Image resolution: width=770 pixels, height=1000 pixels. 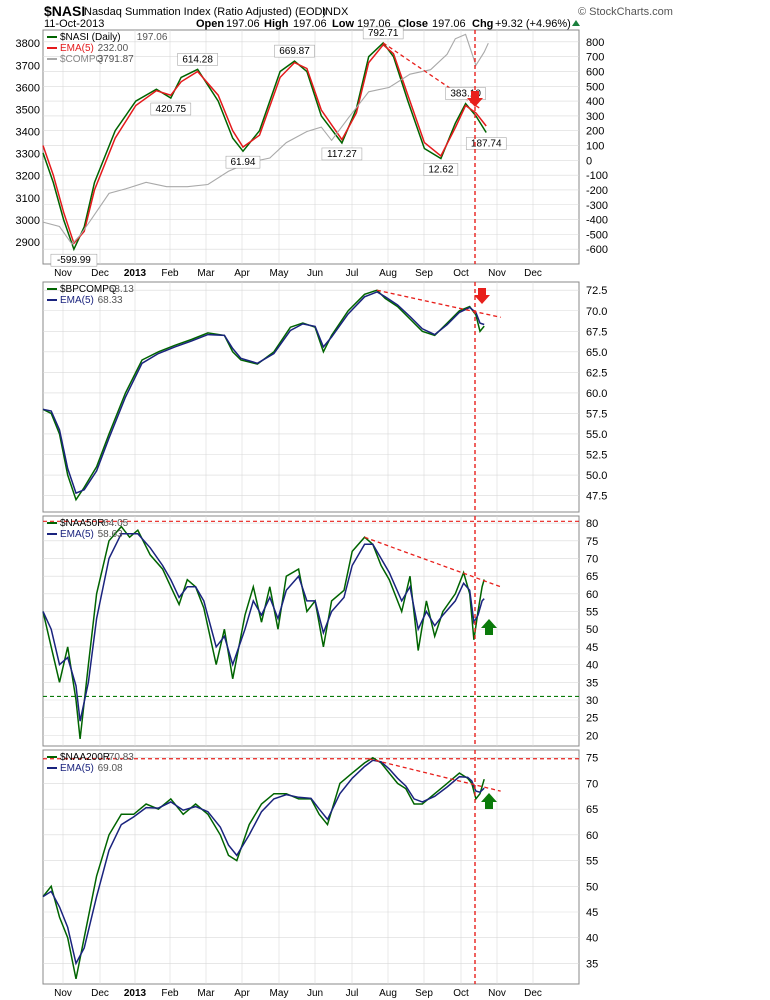 I want to click on right-axis-tick-label: 70.0, so click(x=596, y=312).